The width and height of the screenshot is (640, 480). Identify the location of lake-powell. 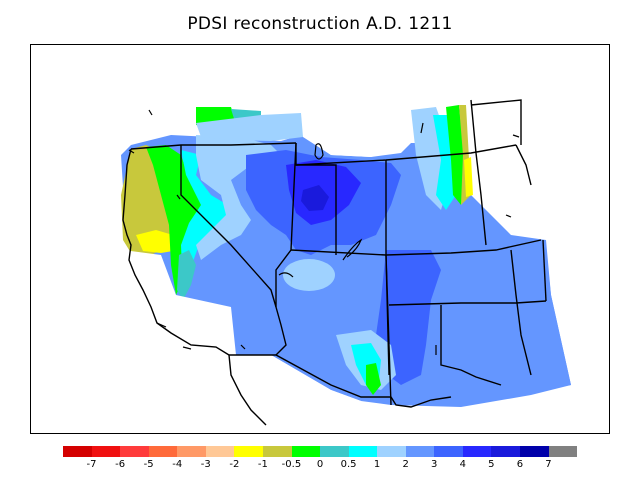
(352, 249).